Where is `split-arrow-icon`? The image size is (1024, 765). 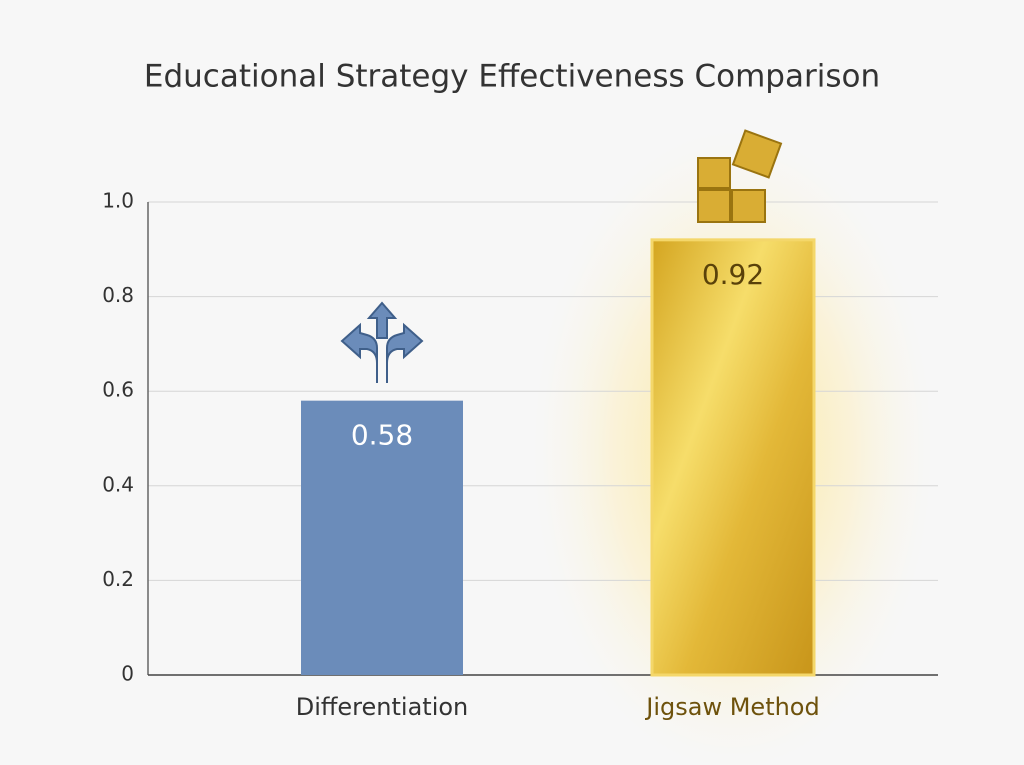 split-arrow-icon is located at coordinates (382, 342).